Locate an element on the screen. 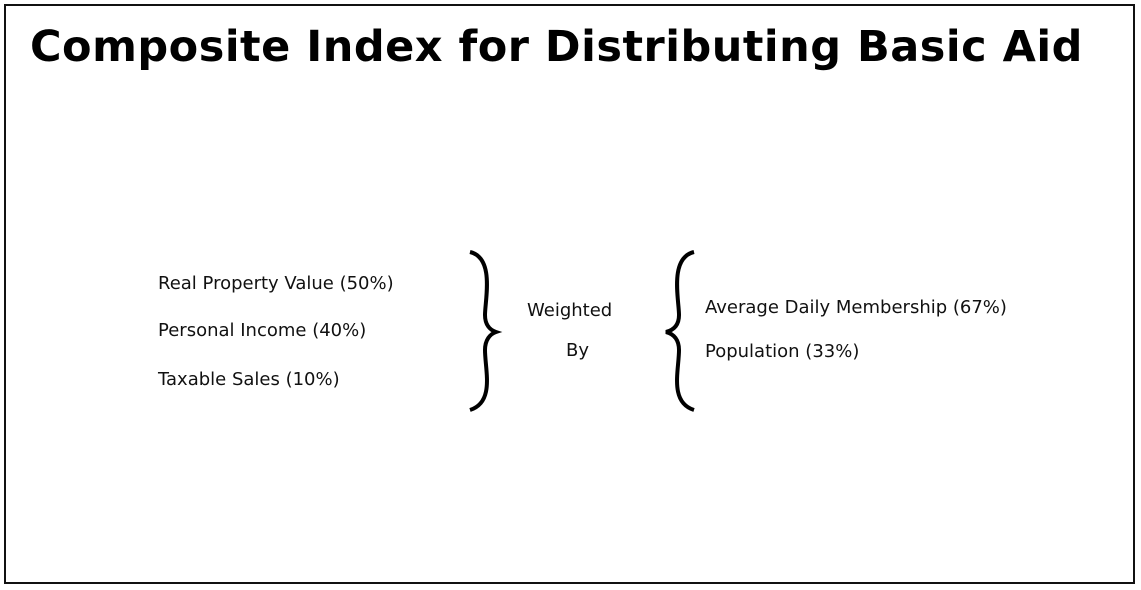 Image resolution: width=1141 pixels, height=590 pixels. left-item: Personal Income (40%) is located at coordinates (262, 330).